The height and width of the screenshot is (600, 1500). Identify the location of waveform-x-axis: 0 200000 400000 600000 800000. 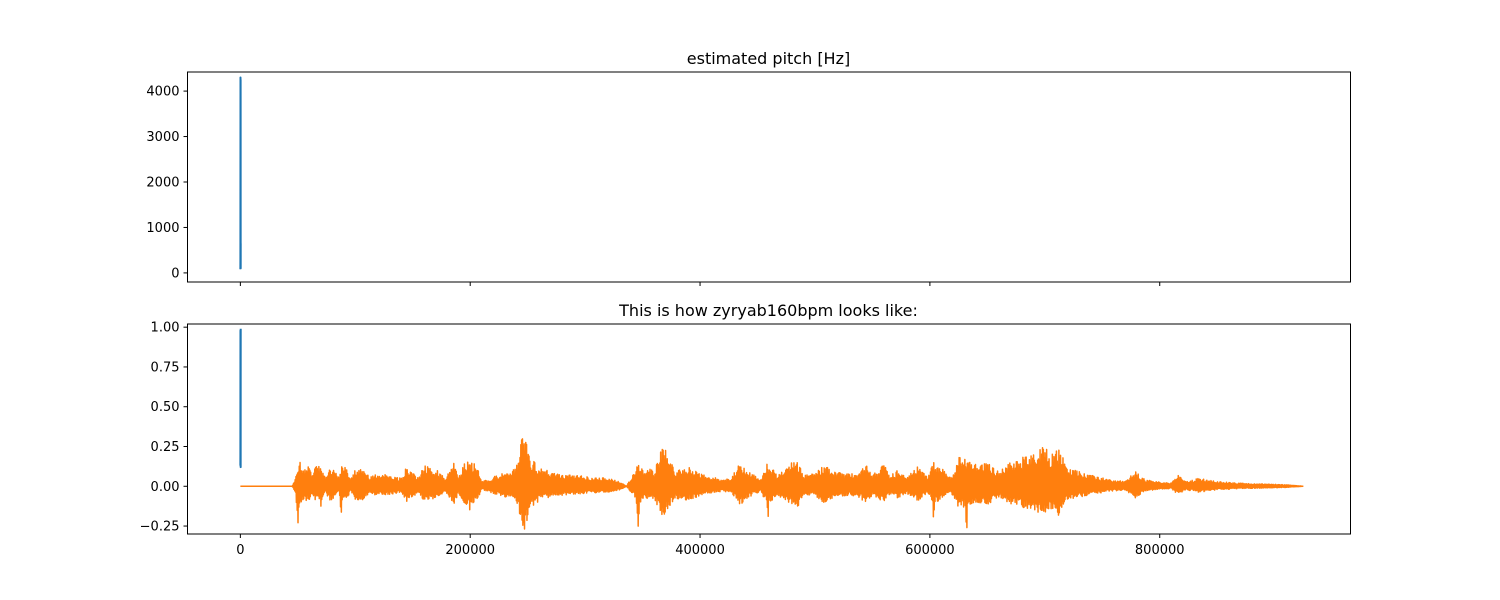
(710, 546).